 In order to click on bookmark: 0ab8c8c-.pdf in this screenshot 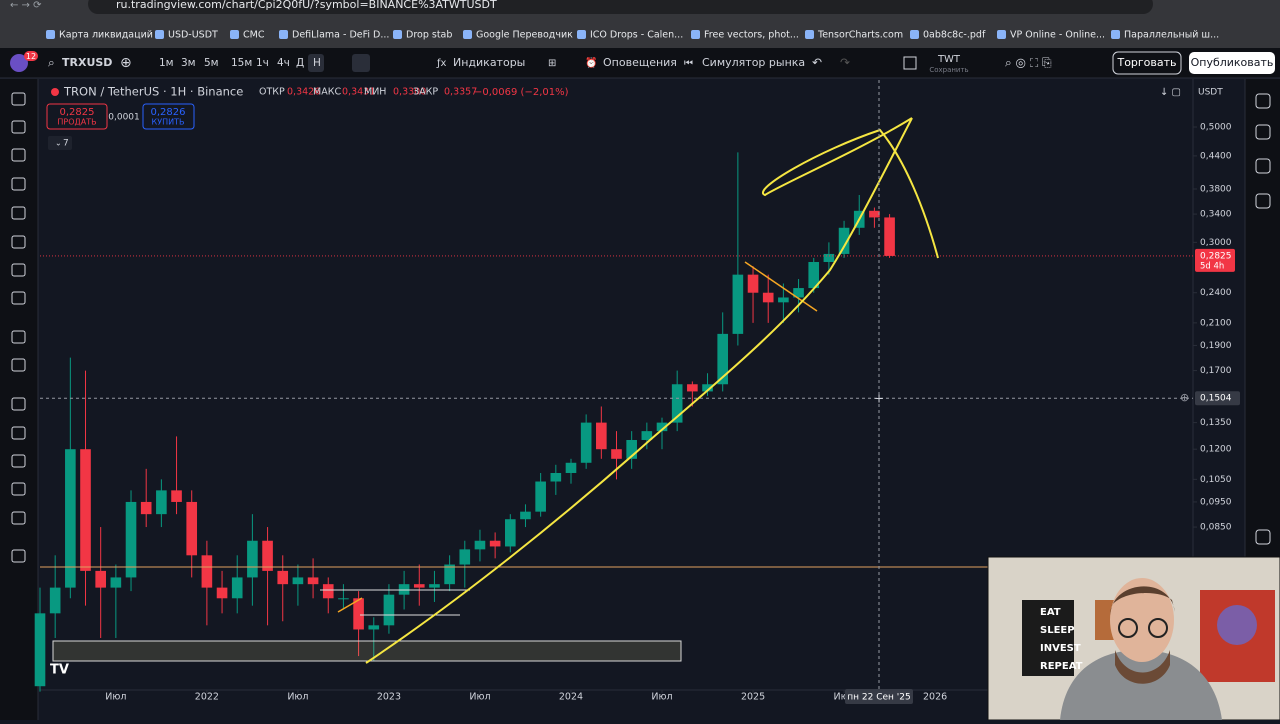, I will do `click(954, 35)`.